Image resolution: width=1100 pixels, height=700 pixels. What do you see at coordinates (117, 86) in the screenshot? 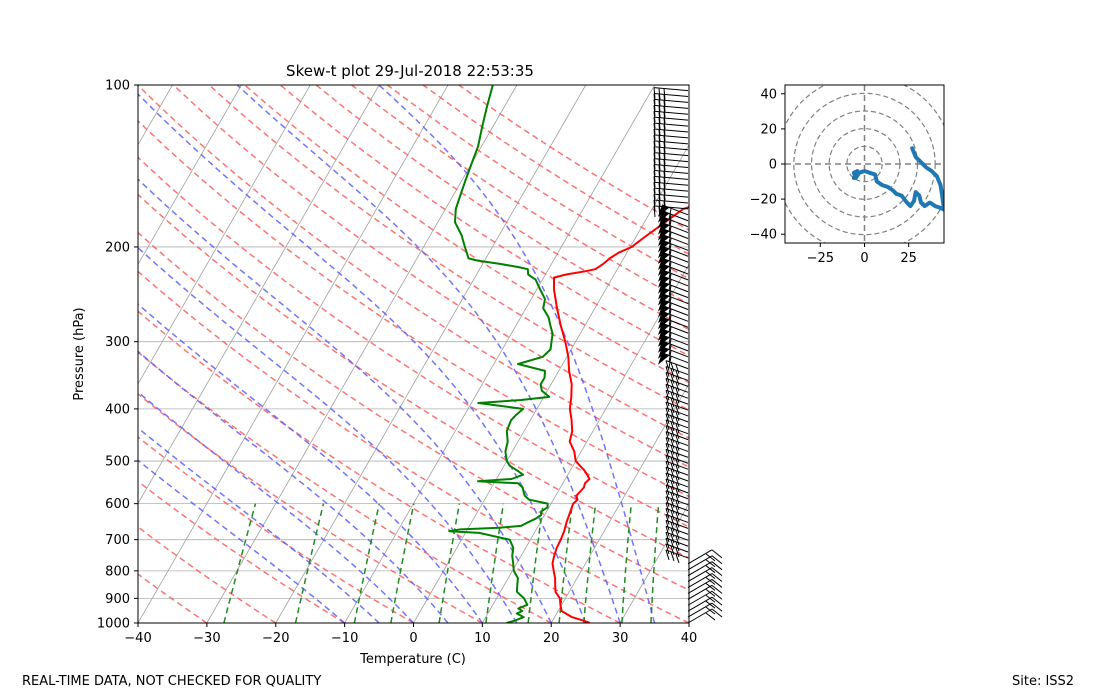
I see `y-tick-label: 100` at bounding box center [117, 86].